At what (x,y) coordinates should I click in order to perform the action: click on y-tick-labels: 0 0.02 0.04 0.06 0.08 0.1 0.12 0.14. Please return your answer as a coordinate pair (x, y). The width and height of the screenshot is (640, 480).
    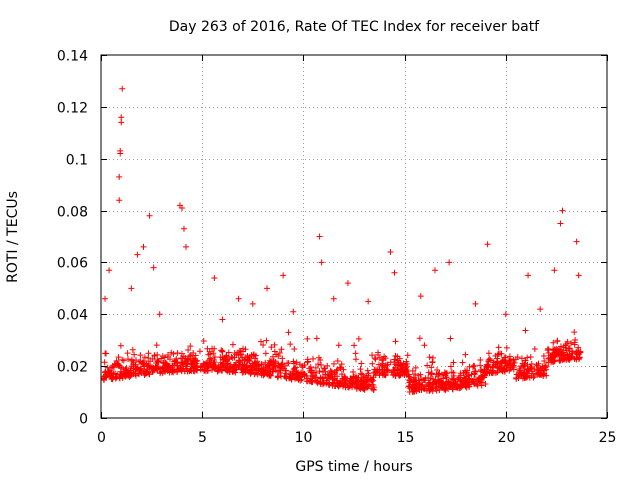
    Looking at the image, I should click on (72, 238).